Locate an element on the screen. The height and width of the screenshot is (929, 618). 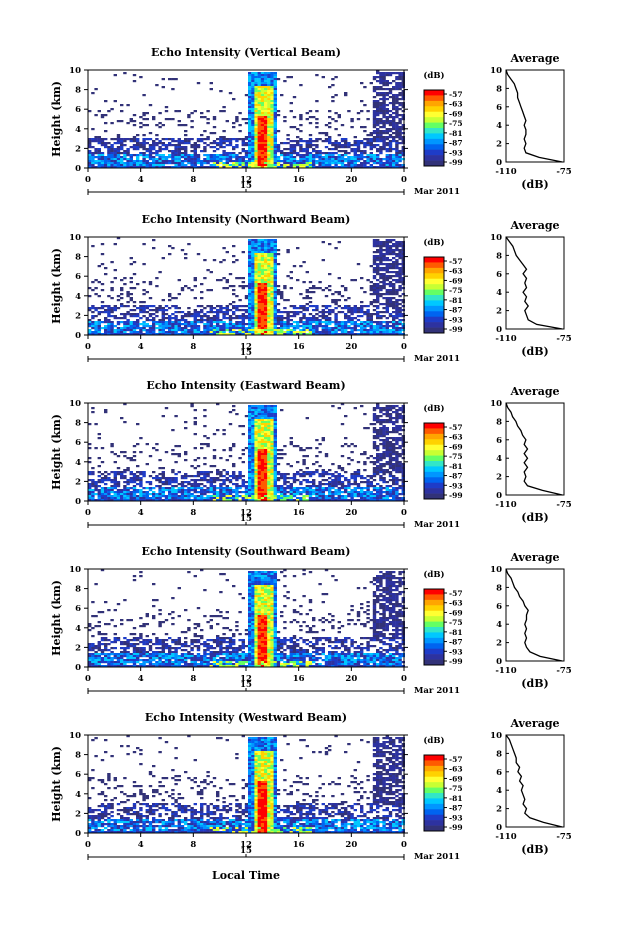
y-tick-label: 4 is located at coordinates (78, 297).